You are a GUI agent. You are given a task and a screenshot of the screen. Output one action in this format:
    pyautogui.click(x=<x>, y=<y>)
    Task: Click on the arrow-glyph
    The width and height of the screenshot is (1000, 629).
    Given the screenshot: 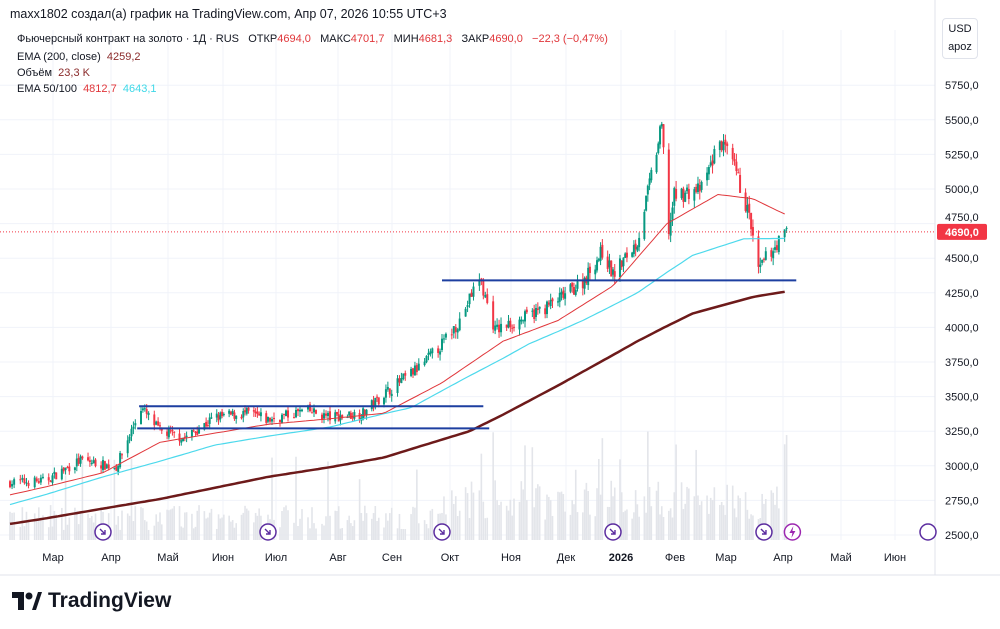 What is the action you would take?
    pyautogui.click(x=612, y=531)
    